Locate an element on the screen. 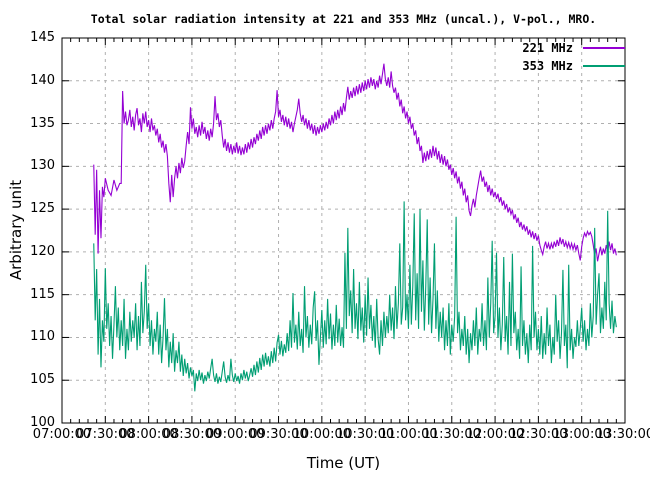 The height and width of the screenshot is (480, 650). x-tick-label: 08:30:00 is located at coordinates (192, 434).